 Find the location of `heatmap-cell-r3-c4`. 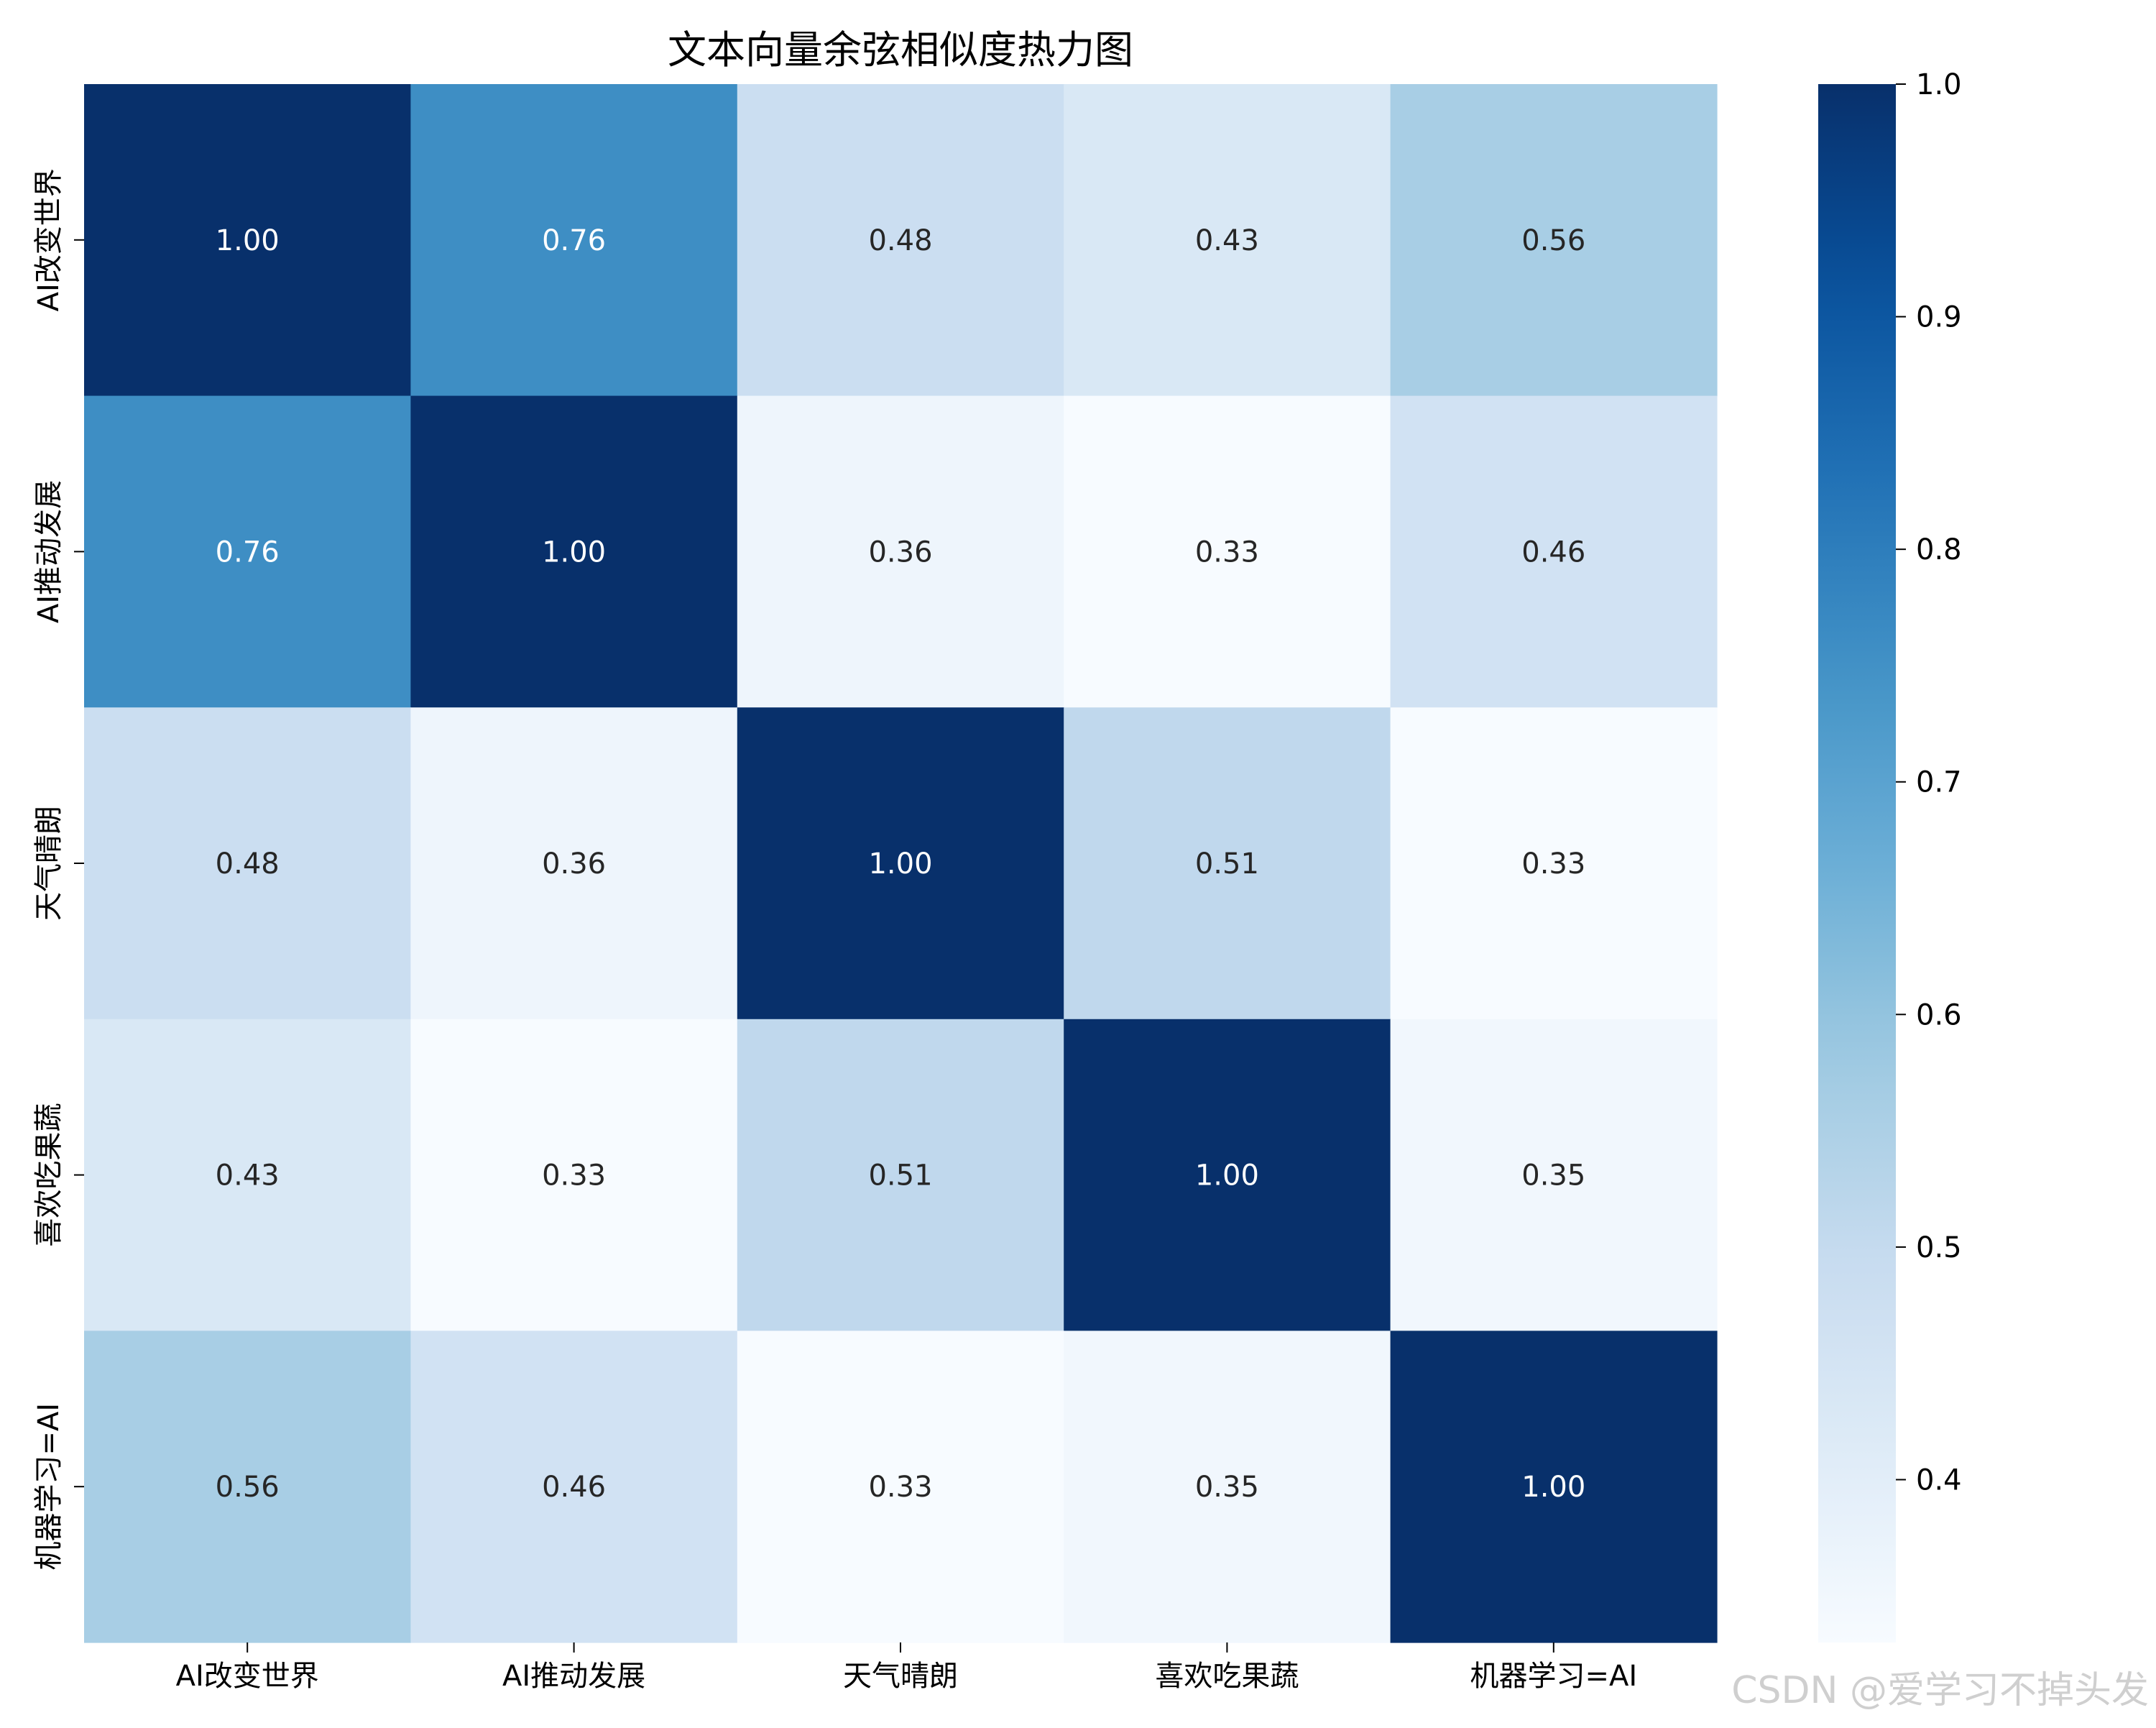

heatmap-cell-r3-c4 is located at coordinates (1554, 1175).